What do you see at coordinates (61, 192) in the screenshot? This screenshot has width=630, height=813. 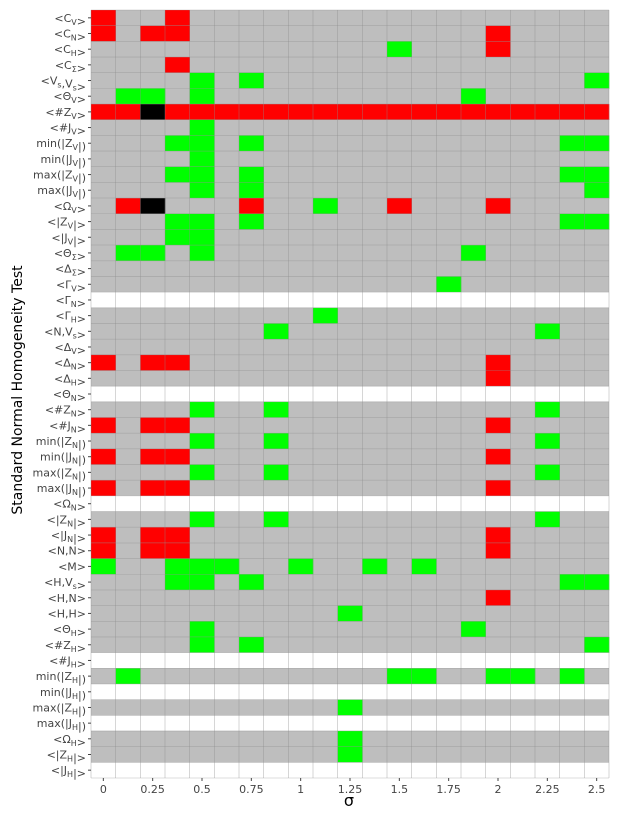 I see `y-tick-label: max(|JV|)` at bounding box center [61, 192].